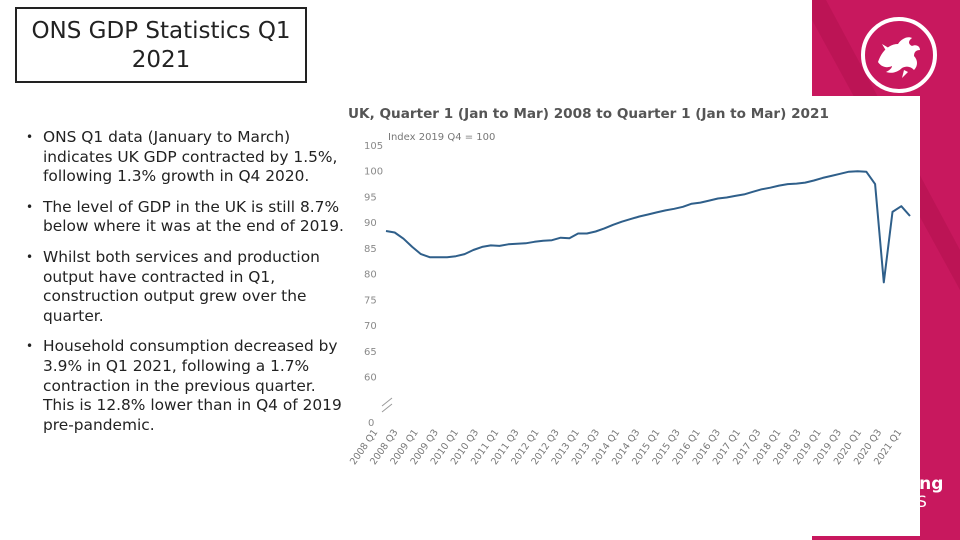  Describe the element at coordinates (370, 223) in the screenshot. I see `y-tick-label: 90` at that location.